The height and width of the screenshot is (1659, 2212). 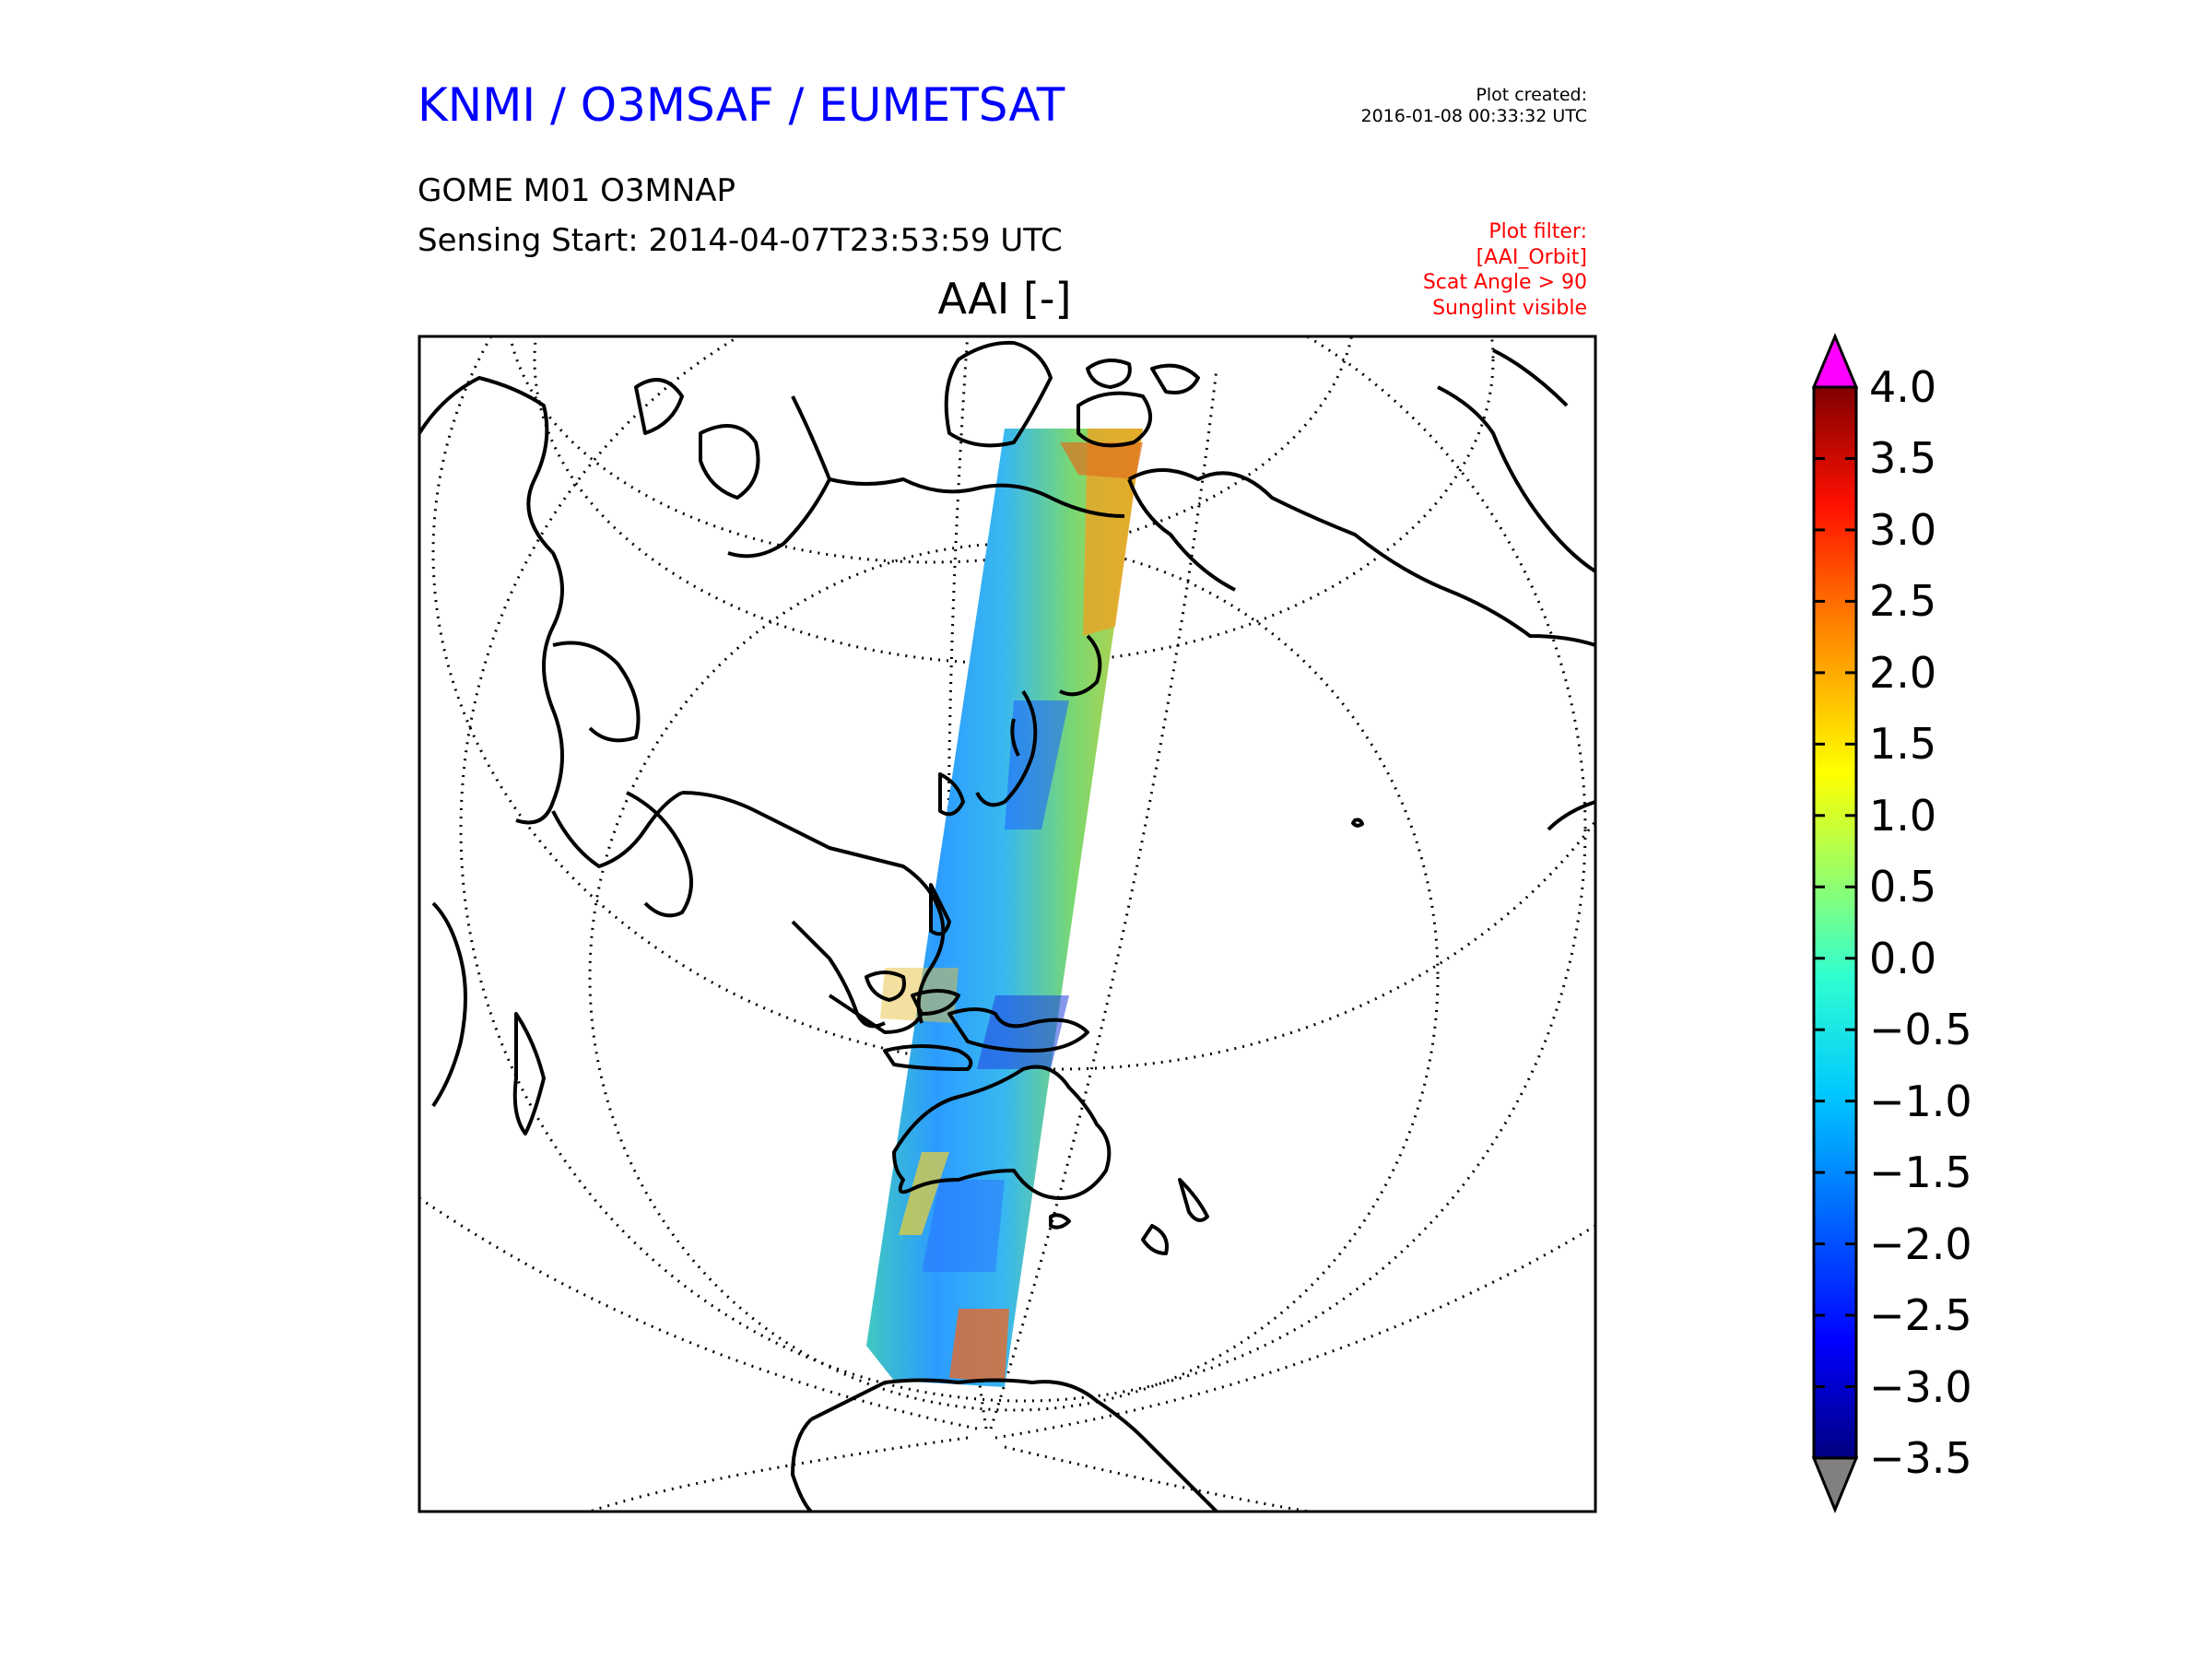 I want to click on colorbar-tick-label: −1.0, so click(x=1920, y=1101).